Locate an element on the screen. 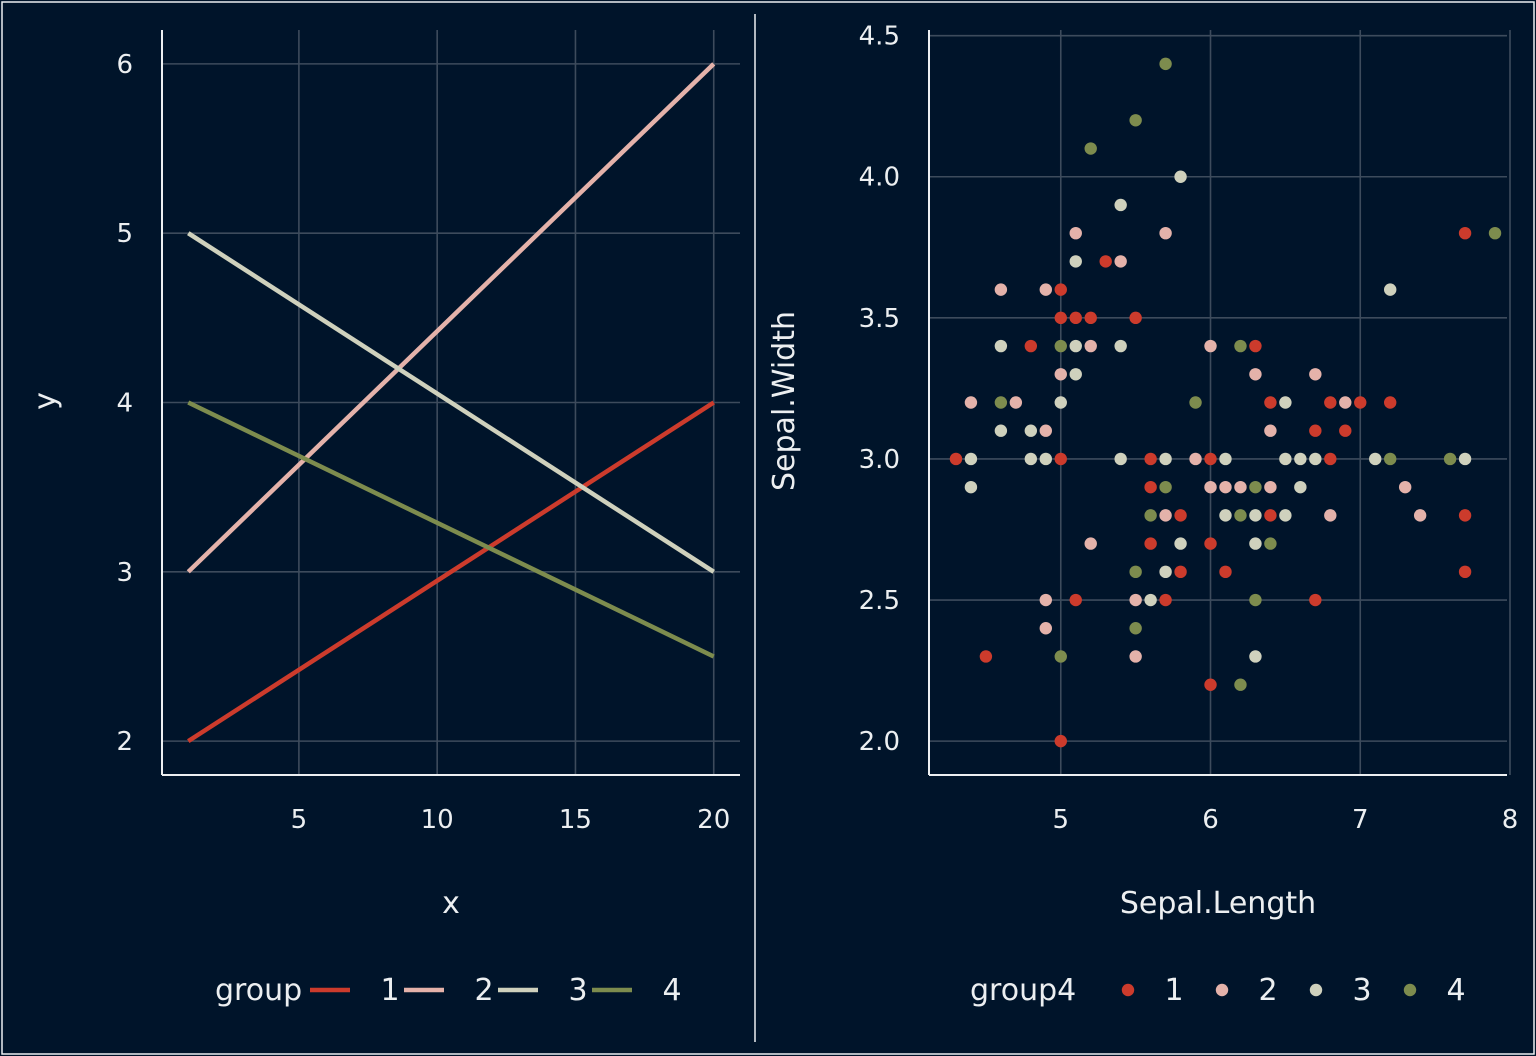  scatter-chart-y-tick-label: 2.5 is located at coordinates (879, 601).